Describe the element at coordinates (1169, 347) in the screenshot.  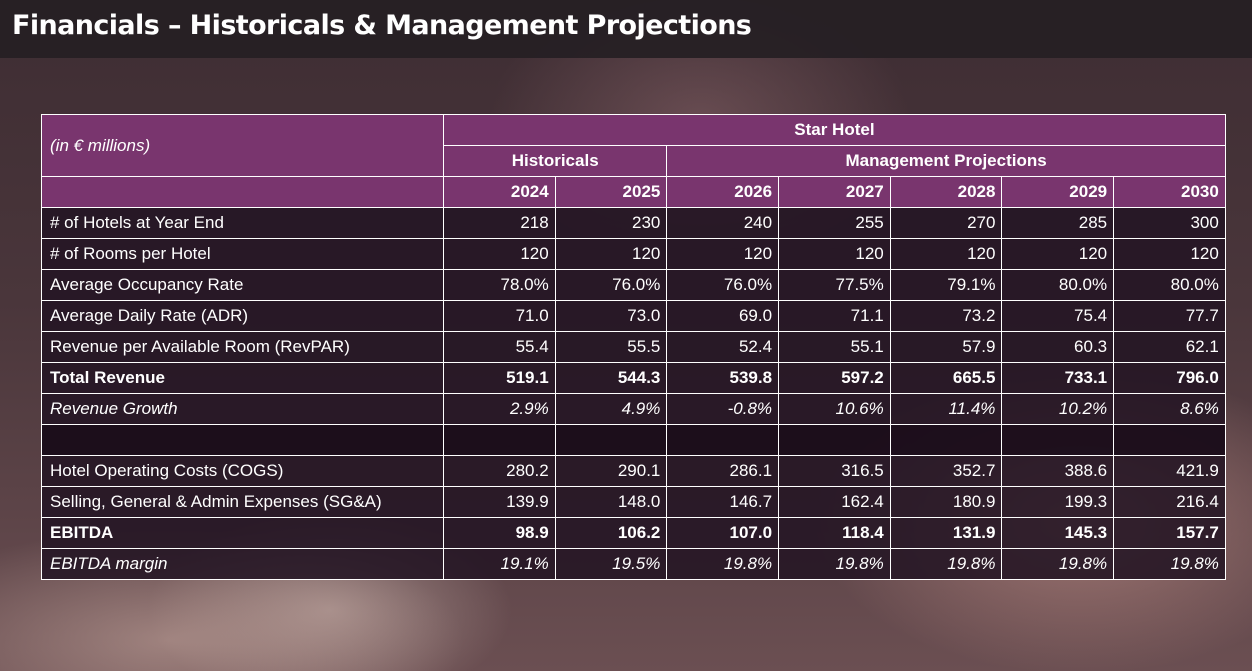
I see `value-cell: 62.1` at that location.